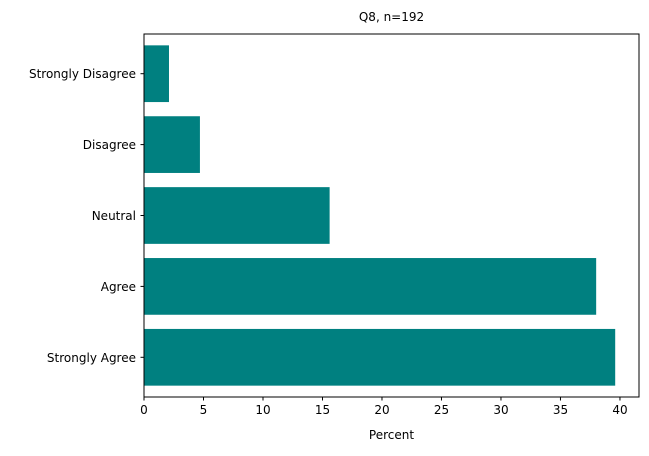  What do you see at coordinates (381, 410) in the screenshot?
I see `x-tick-label-20: 20` at bounding box center [381, 410].